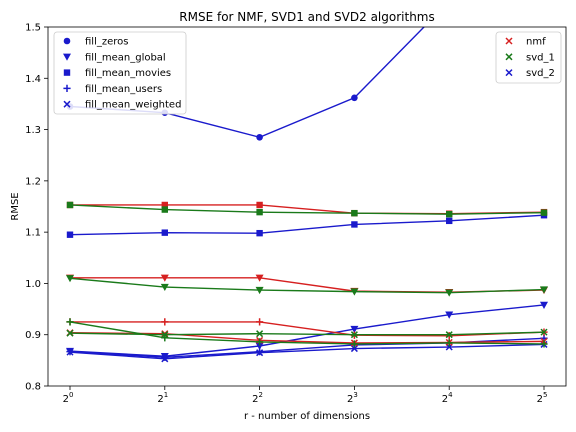 The height and width of the screenshot is (432, 576). What do you see at coordinates (307, 416) in the screenshot?
I see `x-axis-label: r - number of dimensions` at bounding box center [307, 416].